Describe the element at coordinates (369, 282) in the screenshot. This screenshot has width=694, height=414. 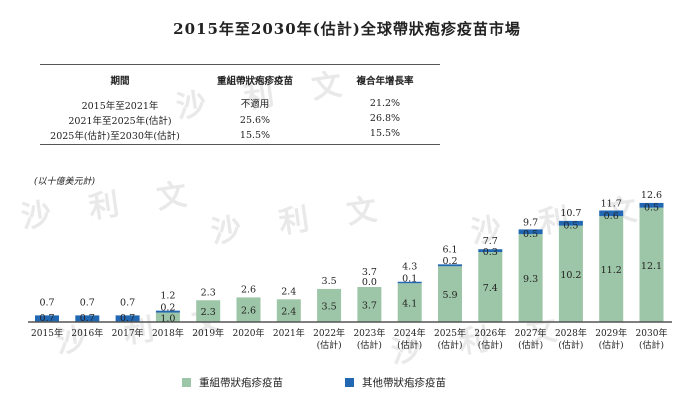
I see `data-label-other: 0.0` at that location.